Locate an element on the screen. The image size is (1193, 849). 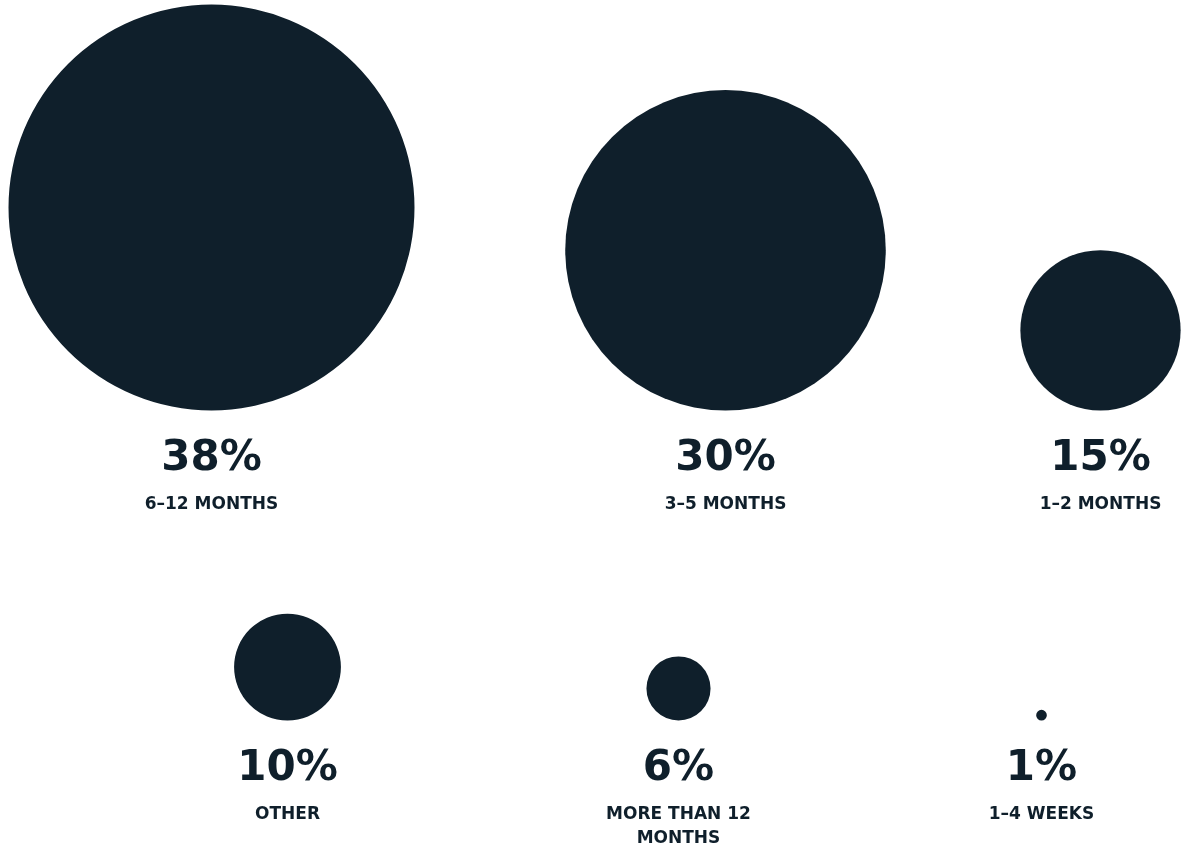
data-label: 6% is located at coordinates (678, 765).